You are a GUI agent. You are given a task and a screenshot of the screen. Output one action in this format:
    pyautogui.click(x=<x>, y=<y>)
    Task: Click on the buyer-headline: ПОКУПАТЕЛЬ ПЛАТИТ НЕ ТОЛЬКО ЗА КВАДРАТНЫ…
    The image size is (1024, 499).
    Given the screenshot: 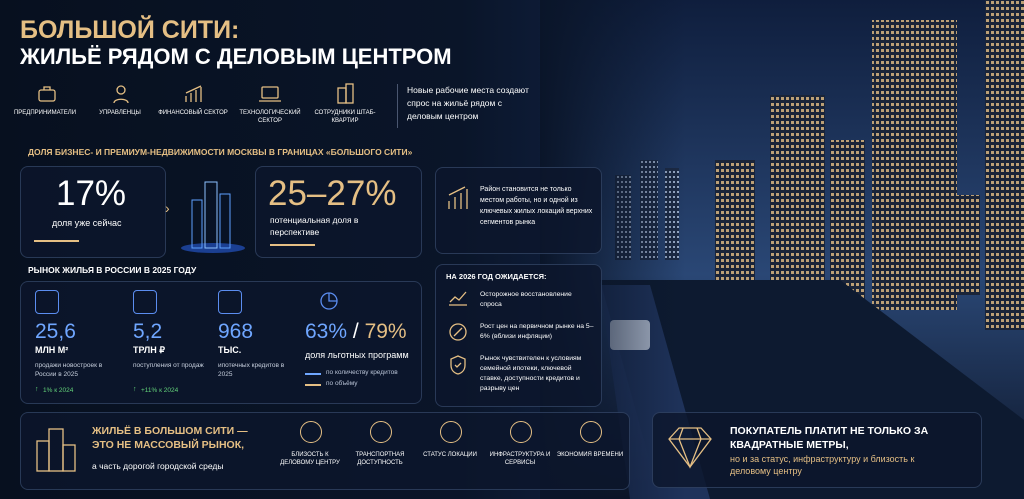 What is the action you would take?
    pyautogui.click(x=829, y=438)
    